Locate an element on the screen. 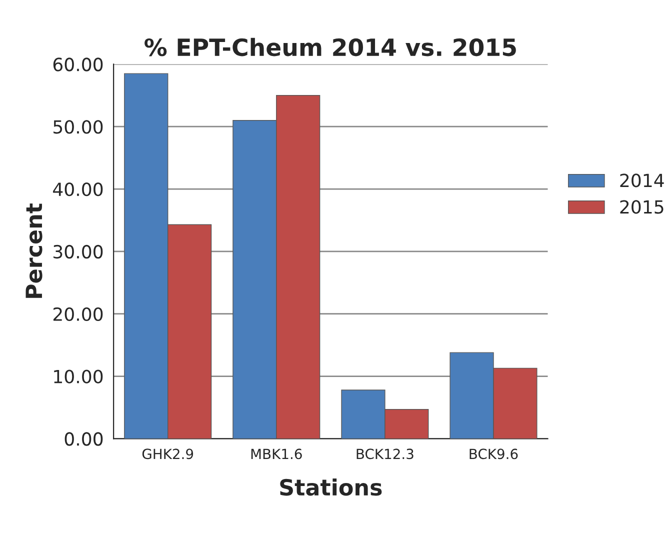 Image resolution: width=668 pixels, height=535 pixels. chart-title: % EPT-Cheum 2014 vs. 2015 is located at coordinates (330, 47).